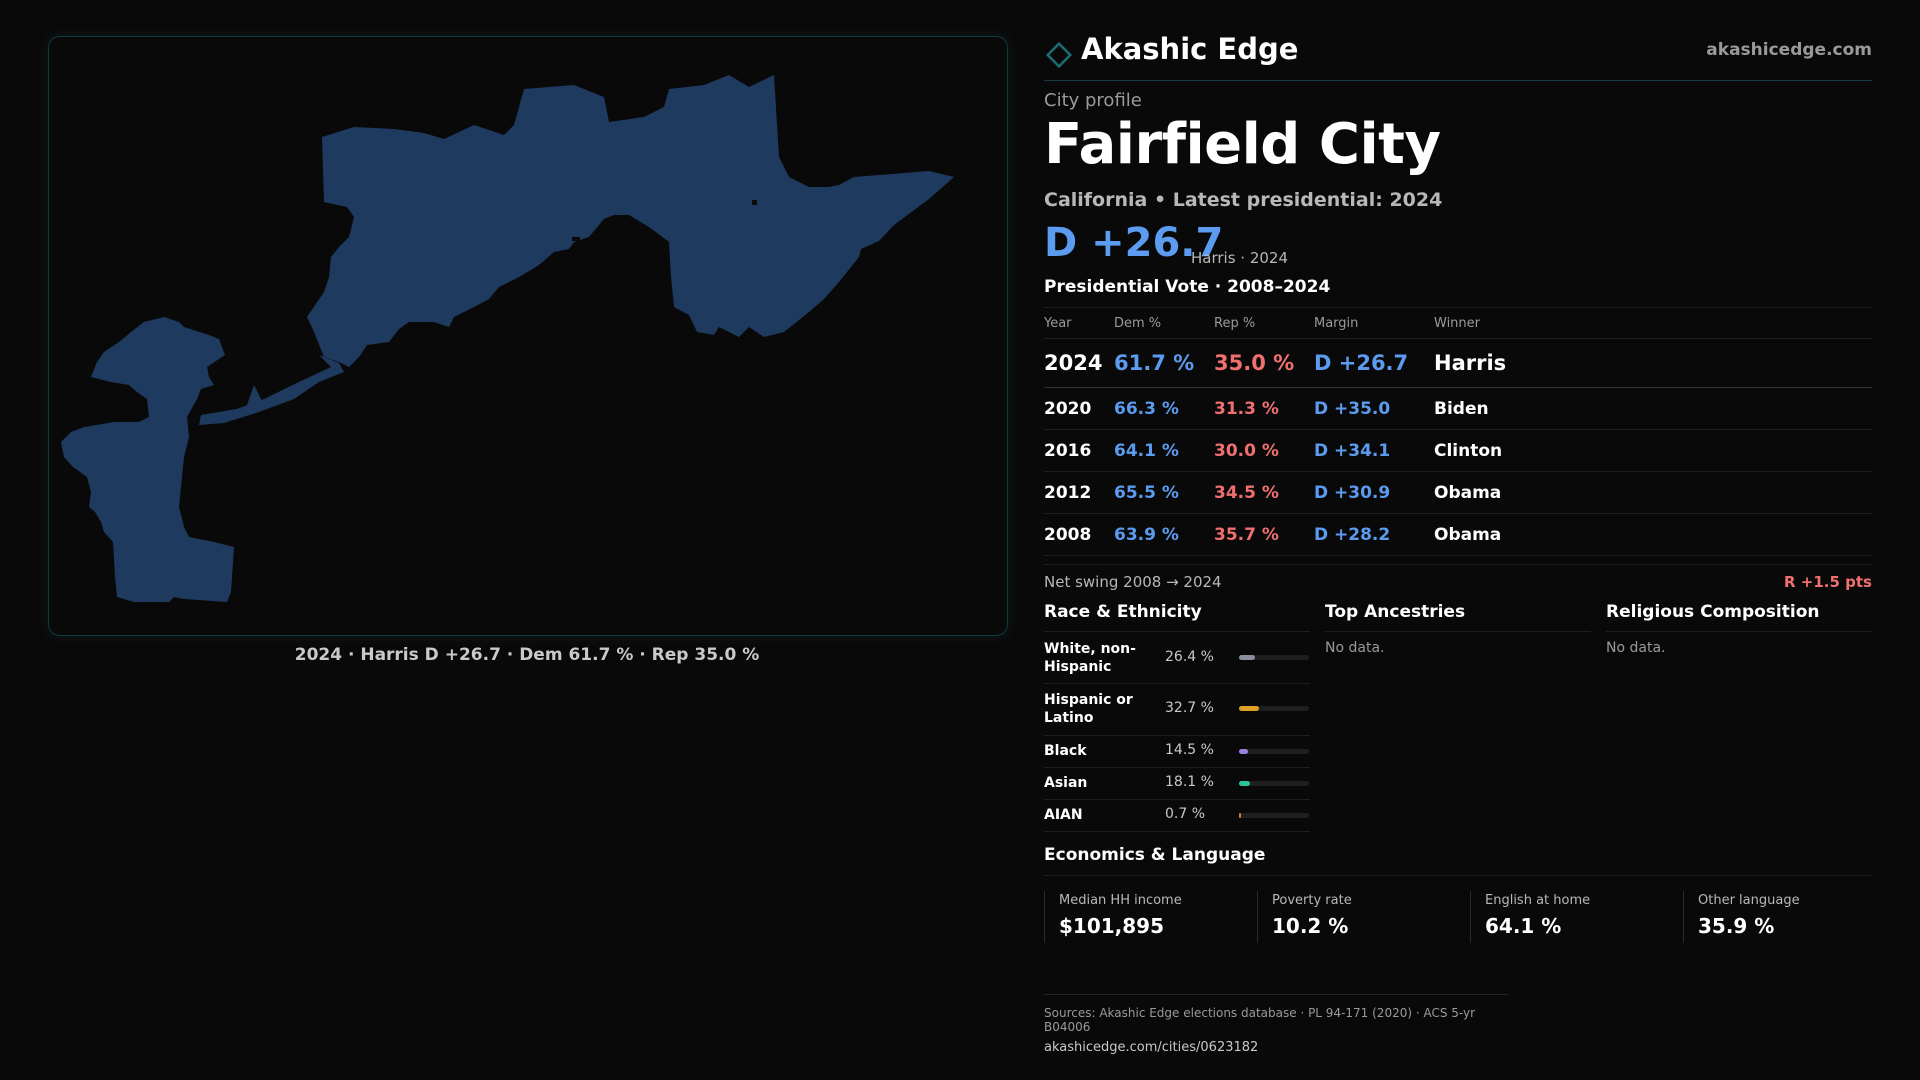  What do you see at coordinates (1361, 363) in the screenshot?
I see `cell-margin: D +26.7` at bounding box center [1361, 363].